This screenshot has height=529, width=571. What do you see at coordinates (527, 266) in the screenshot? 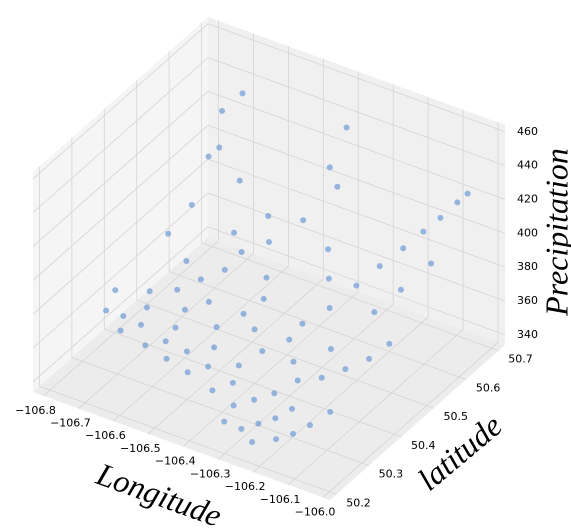
I see `z-tick-label: 380` at bounding box center [527, 266].